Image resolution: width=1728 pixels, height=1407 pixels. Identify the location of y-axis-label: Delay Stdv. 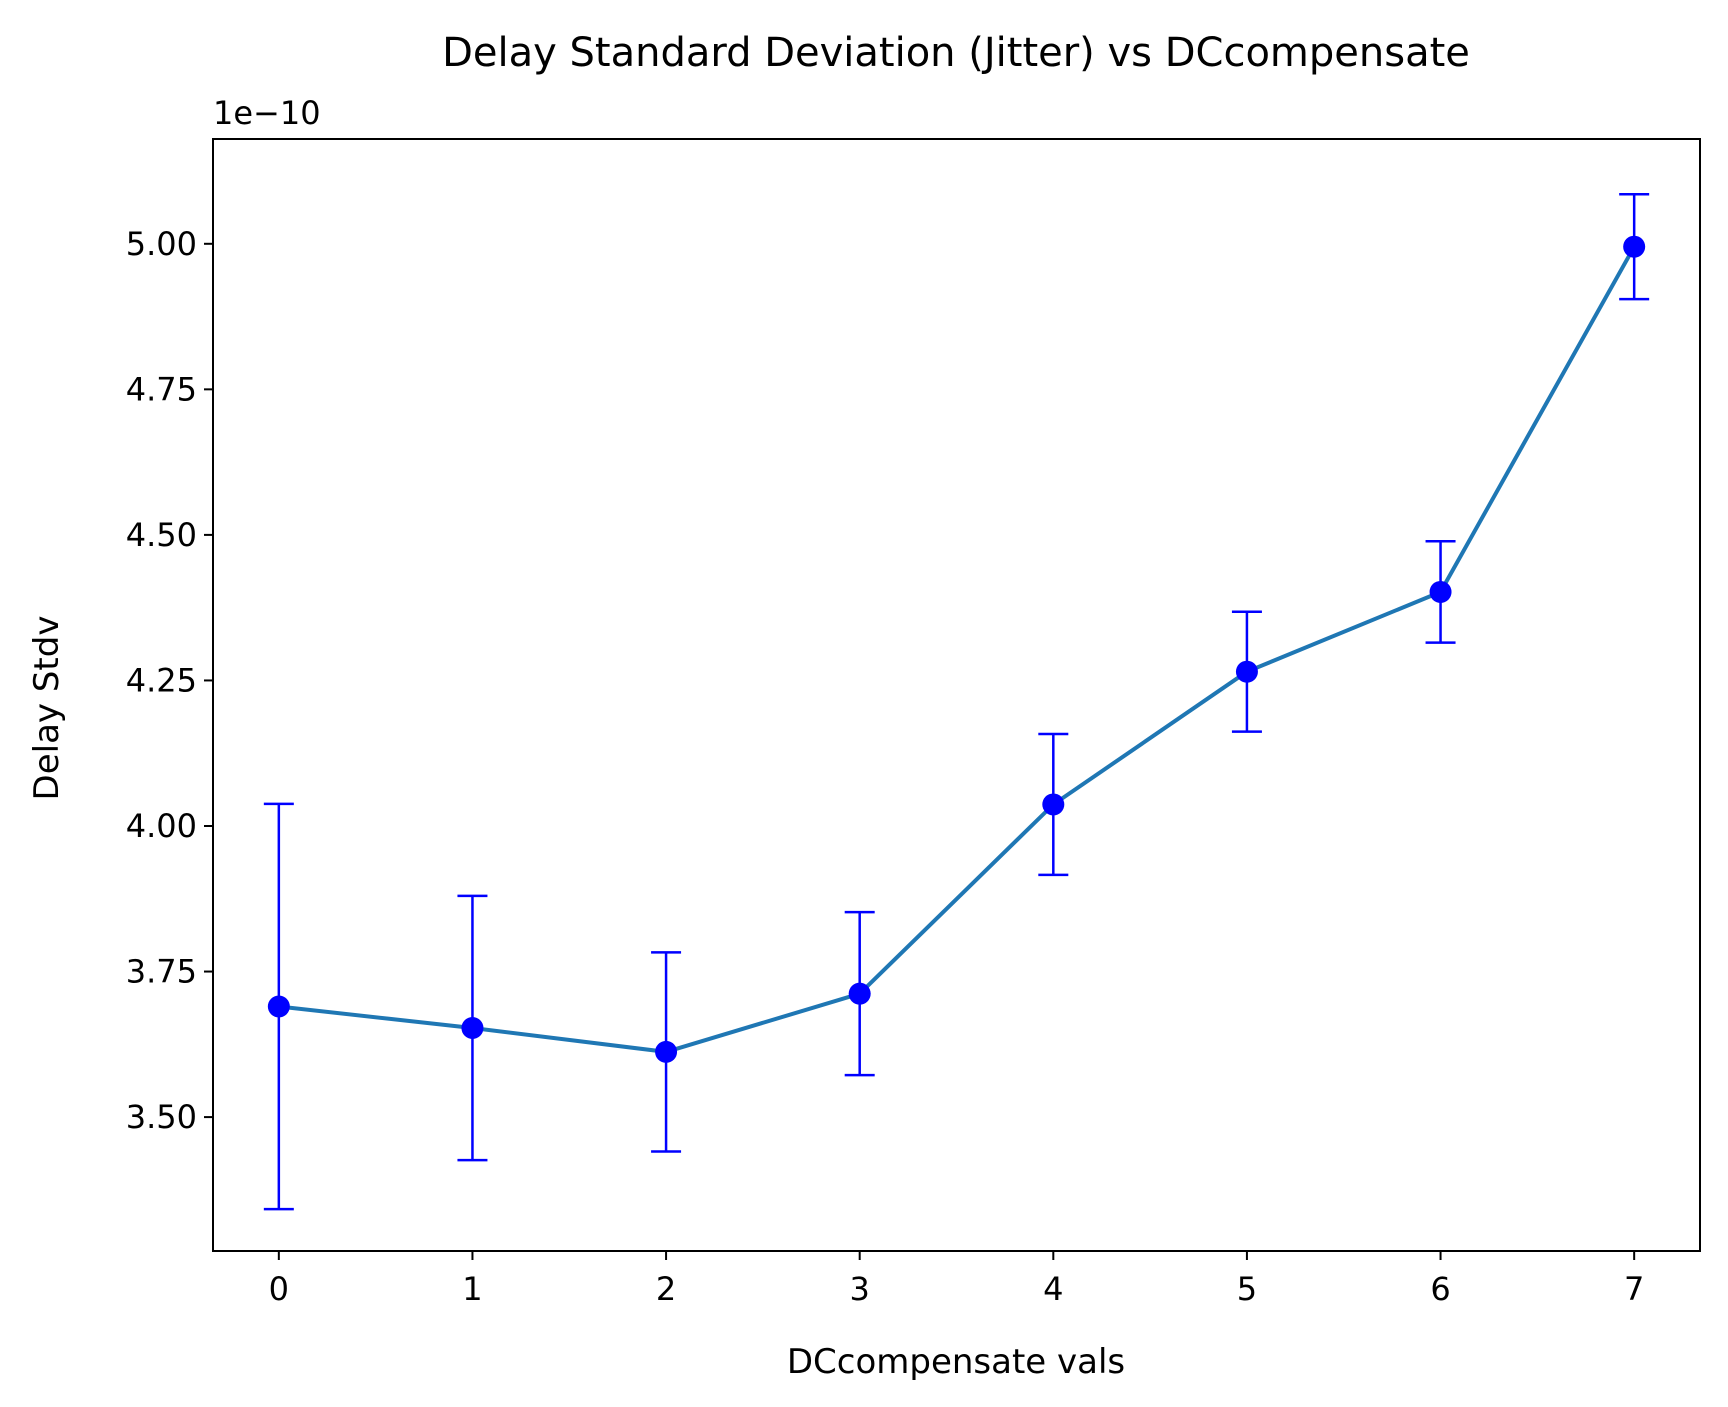
(47, 708).